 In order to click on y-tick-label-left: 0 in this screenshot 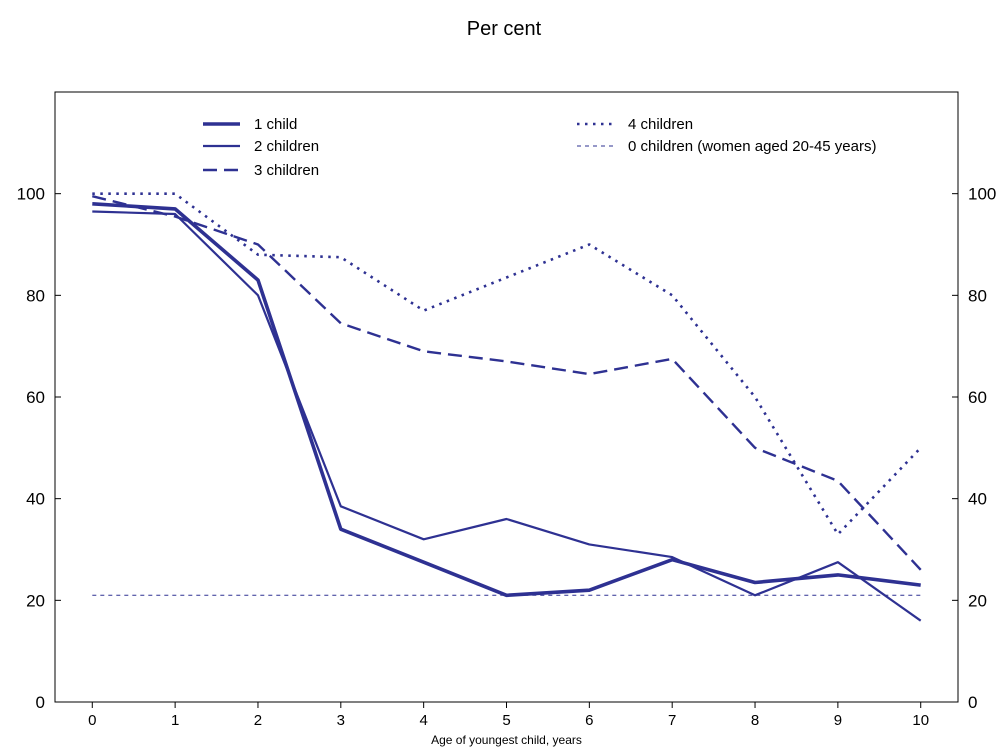, I will do `click(40, 702)`.